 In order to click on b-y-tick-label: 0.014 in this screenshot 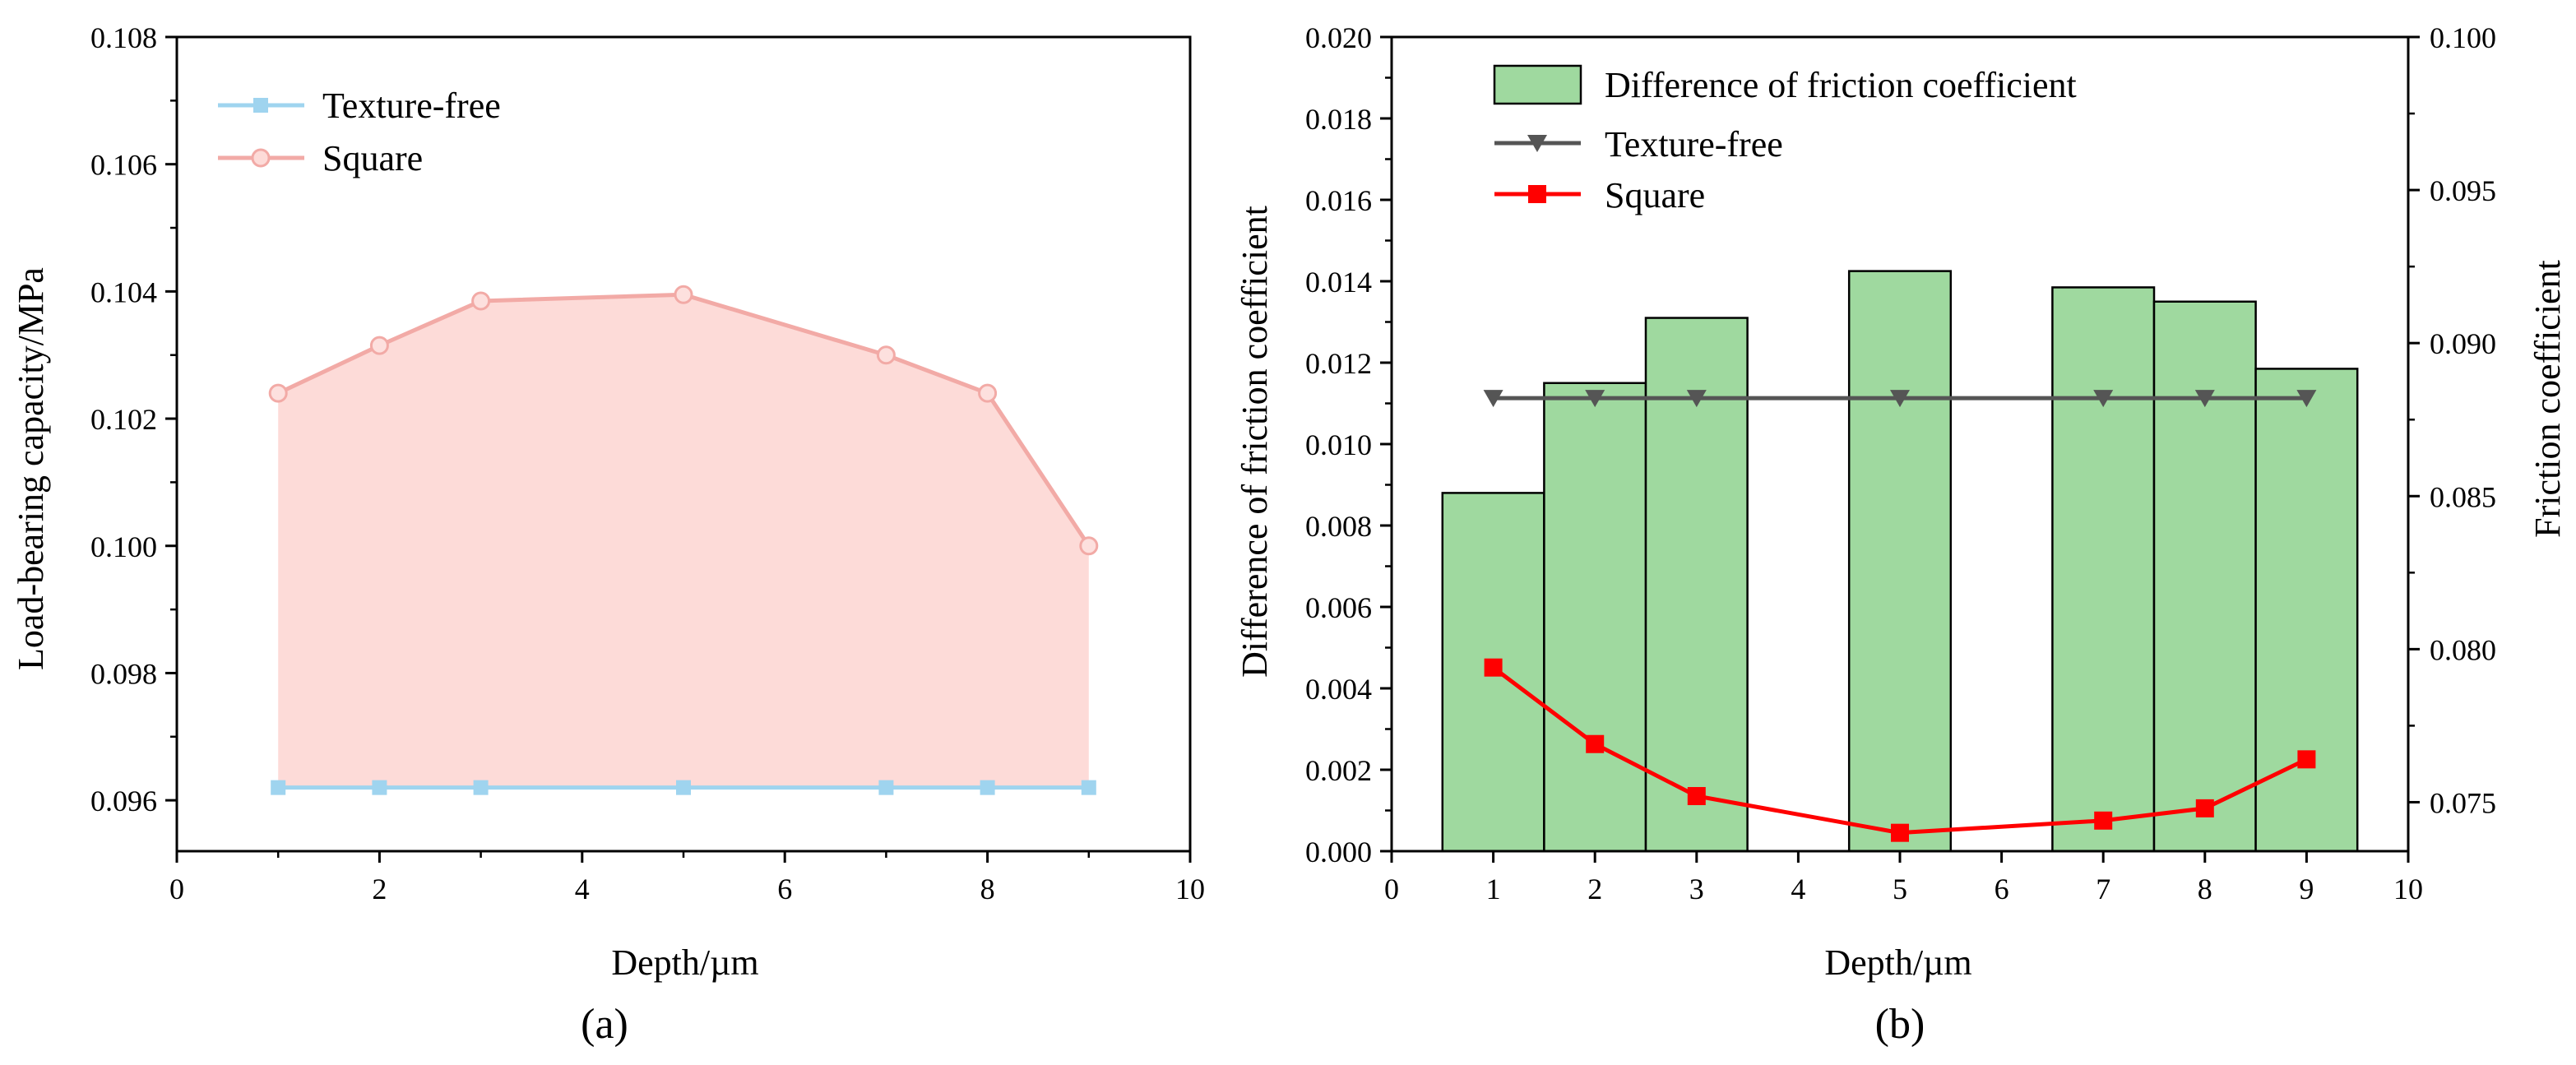, I will do `click(1338, 283)`.